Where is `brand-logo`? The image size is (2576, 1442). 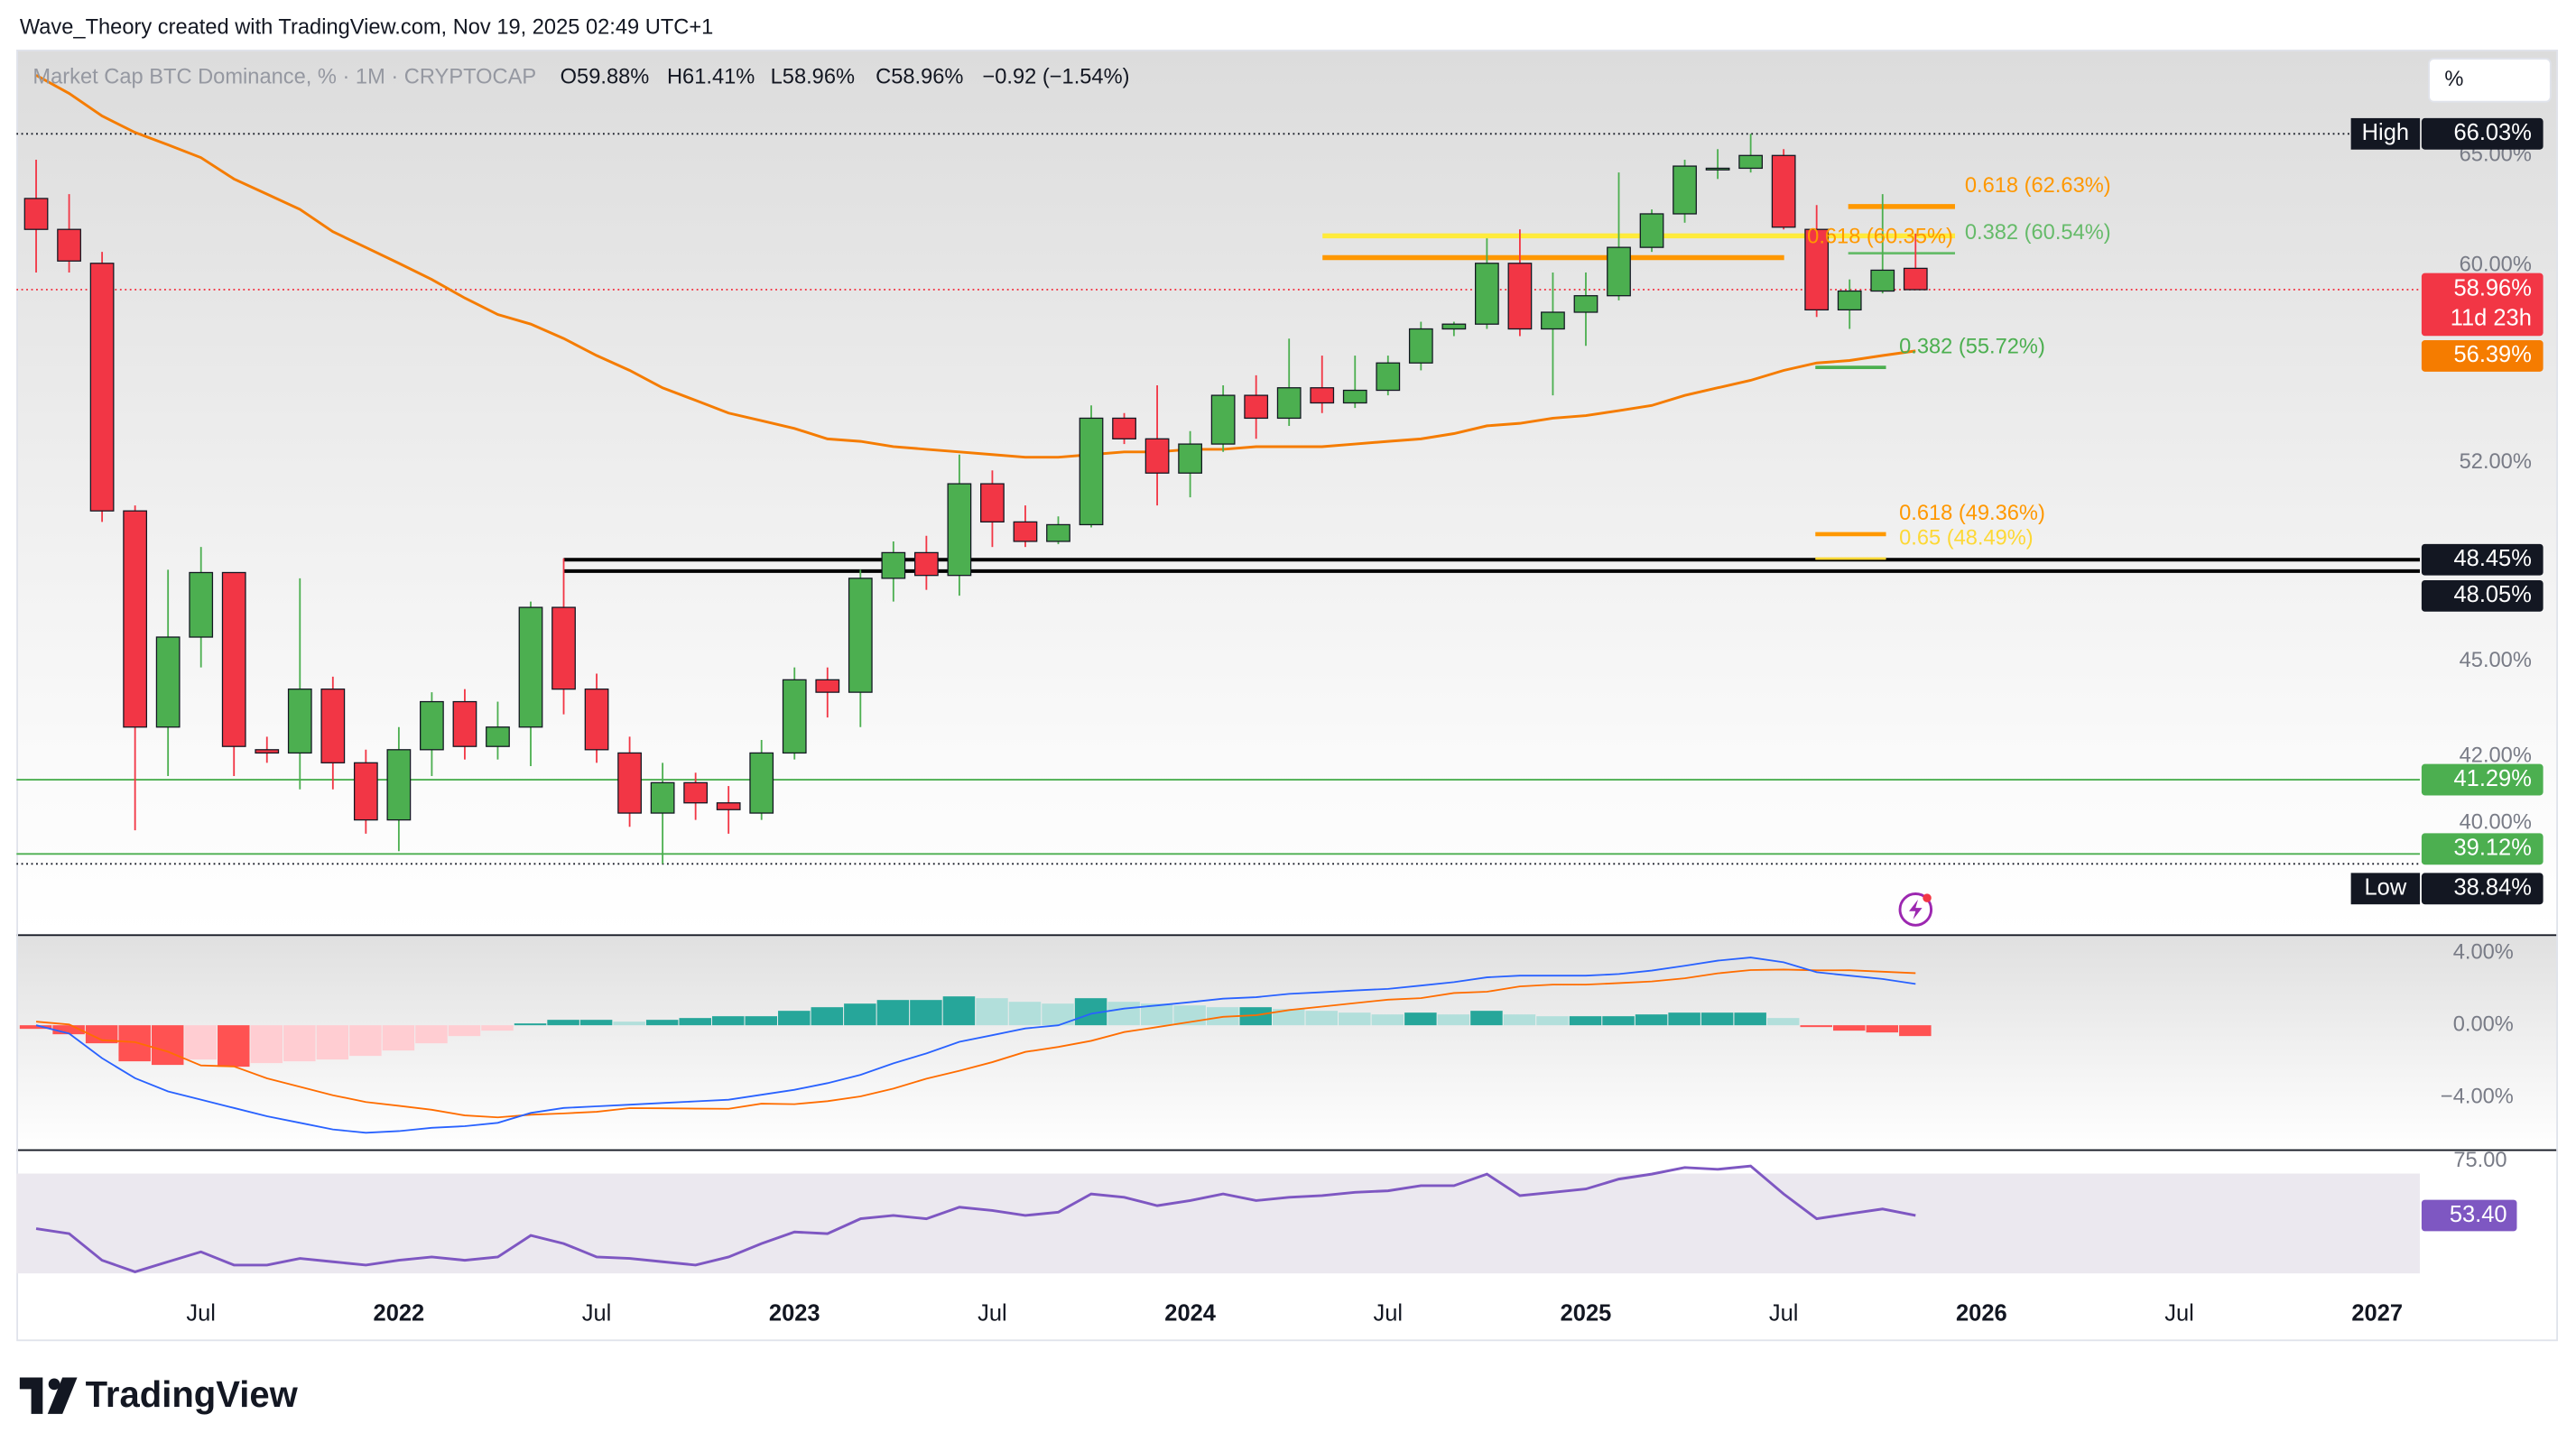
brand-logo is located at coordinates (49, 1395).